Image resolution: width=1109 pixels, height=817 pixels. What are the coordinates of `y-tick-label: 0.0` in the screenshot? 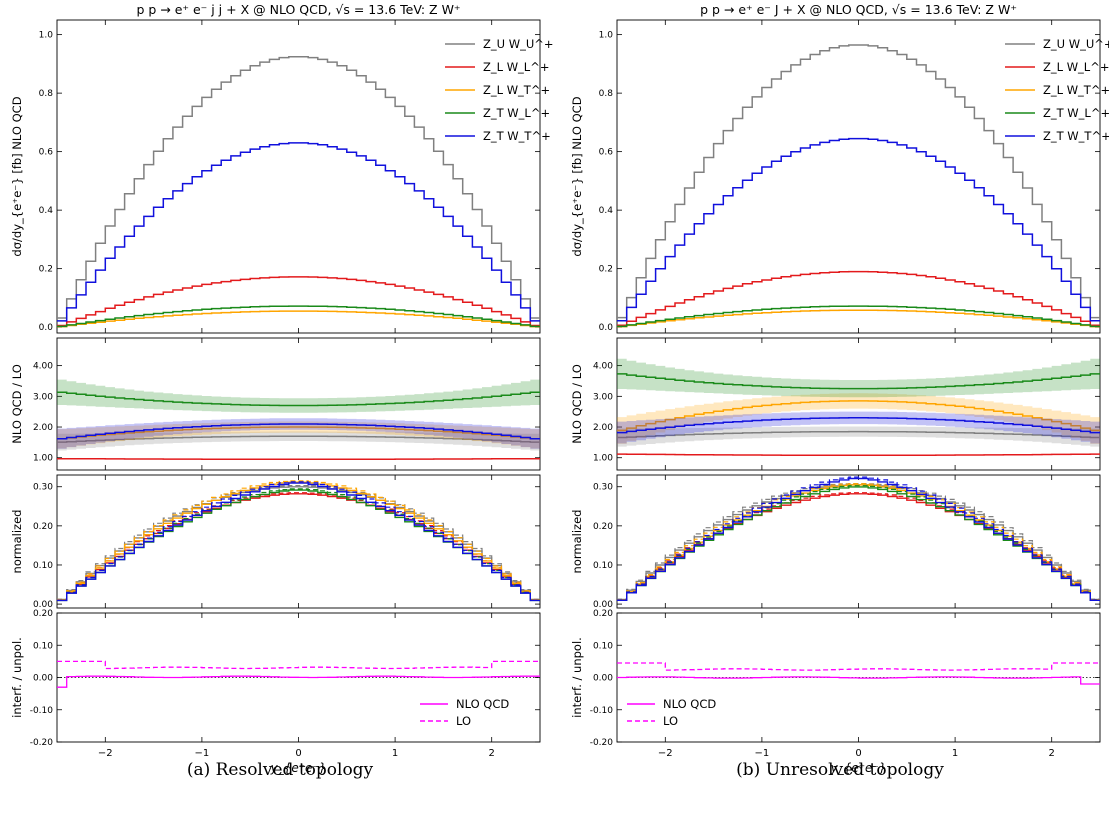 It's located at (606, 328).